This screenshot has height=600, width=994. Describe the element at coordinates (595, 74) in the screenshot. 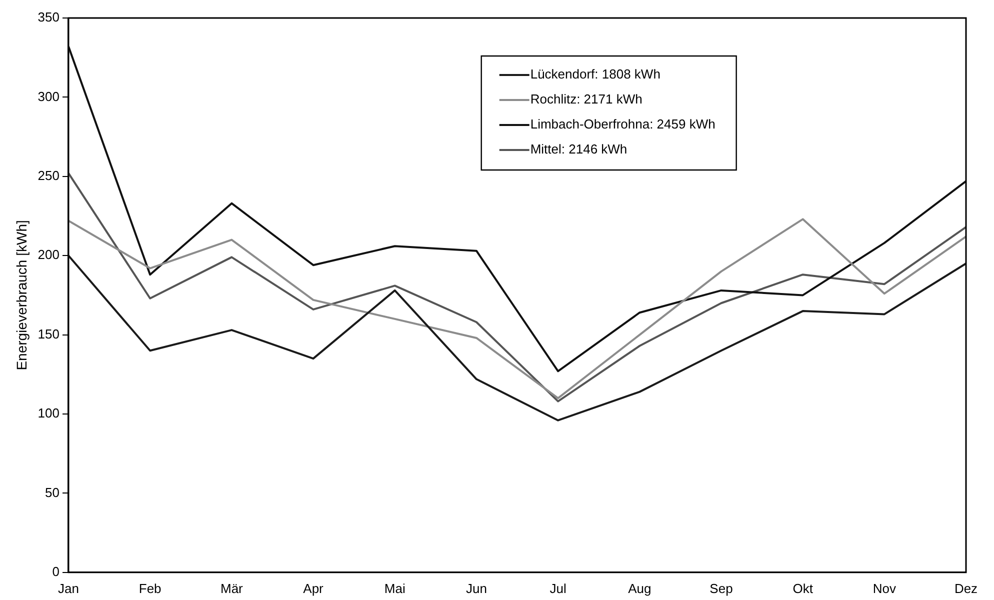

I see `legend-label: Lückendorf: 1808 kWh` at that location.